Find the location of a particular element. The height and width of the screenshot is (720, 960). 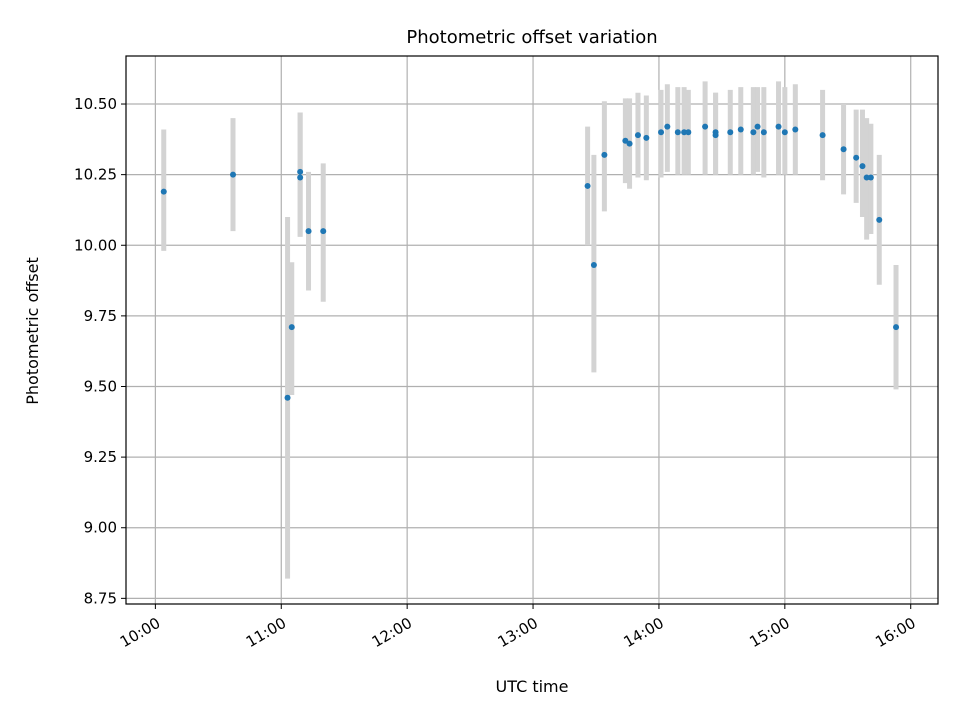

x-axis-title: UTC time is located at coordinates (532, 686).